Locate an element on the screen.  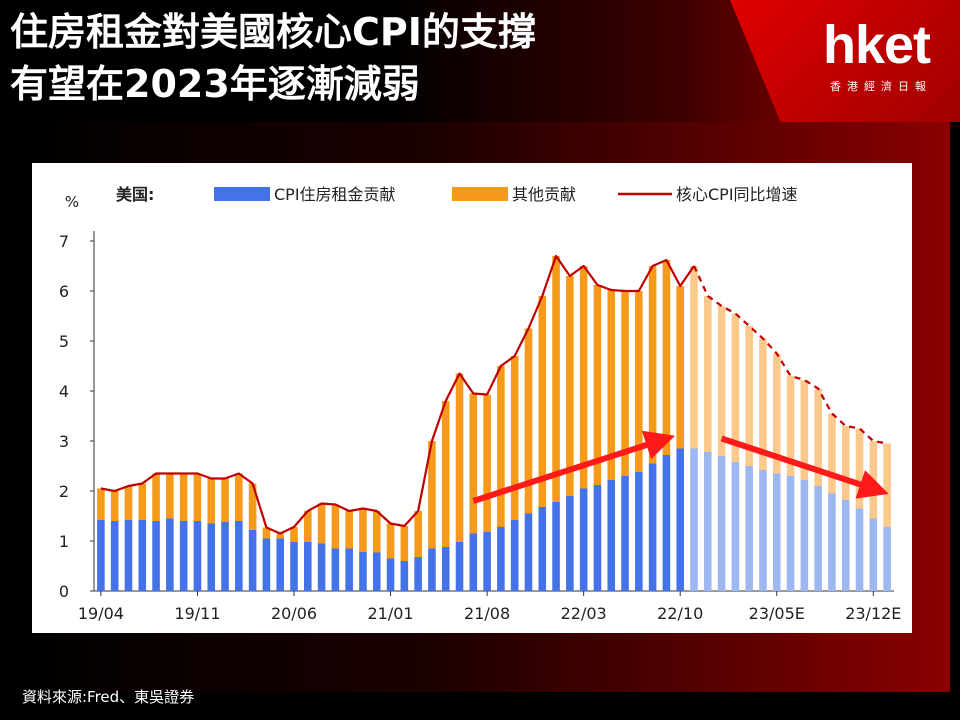
core-cpi-forecast-line is located at coordinates (790, 355).